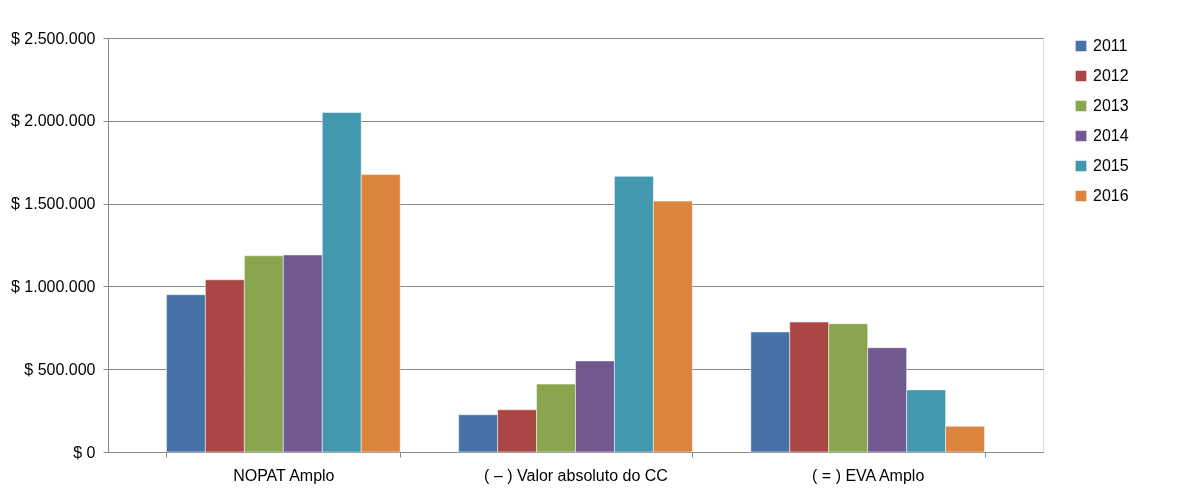 The height and width of the screenshot is (501, 1188). Describe the element at coordinates (1111, 195) in the screenshot. I see `legend-label: 2016` at that location.